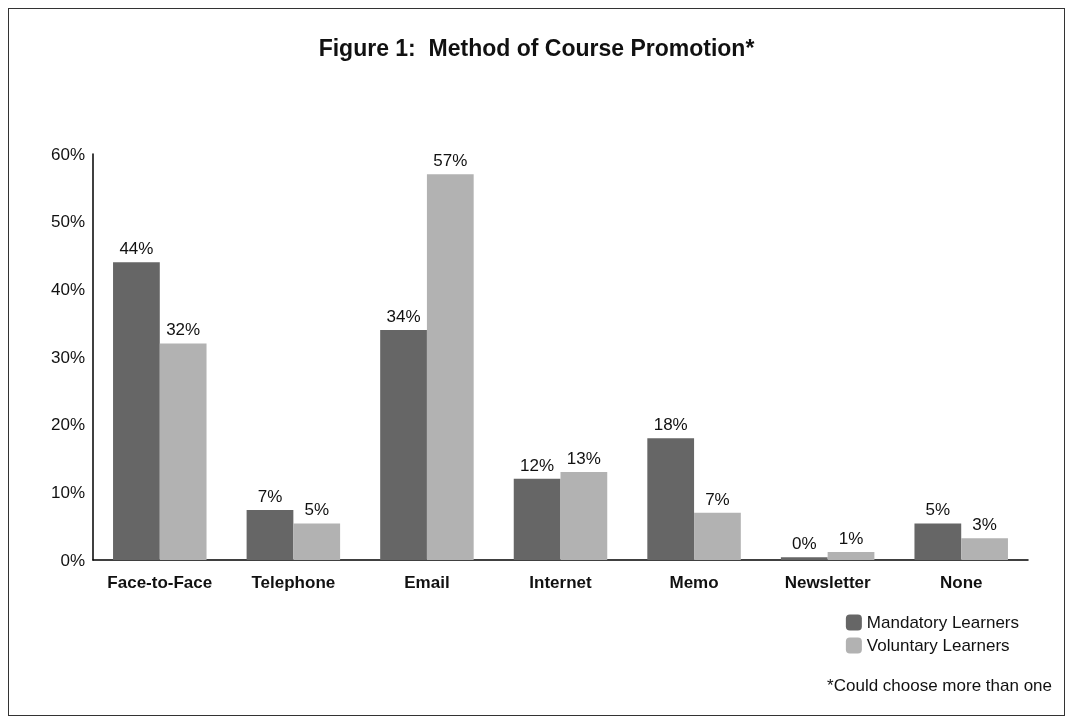 Image resolution: width=1075 pixels, height=726 pixels. I want to click on x-tick-label: None, so click(961, 582).